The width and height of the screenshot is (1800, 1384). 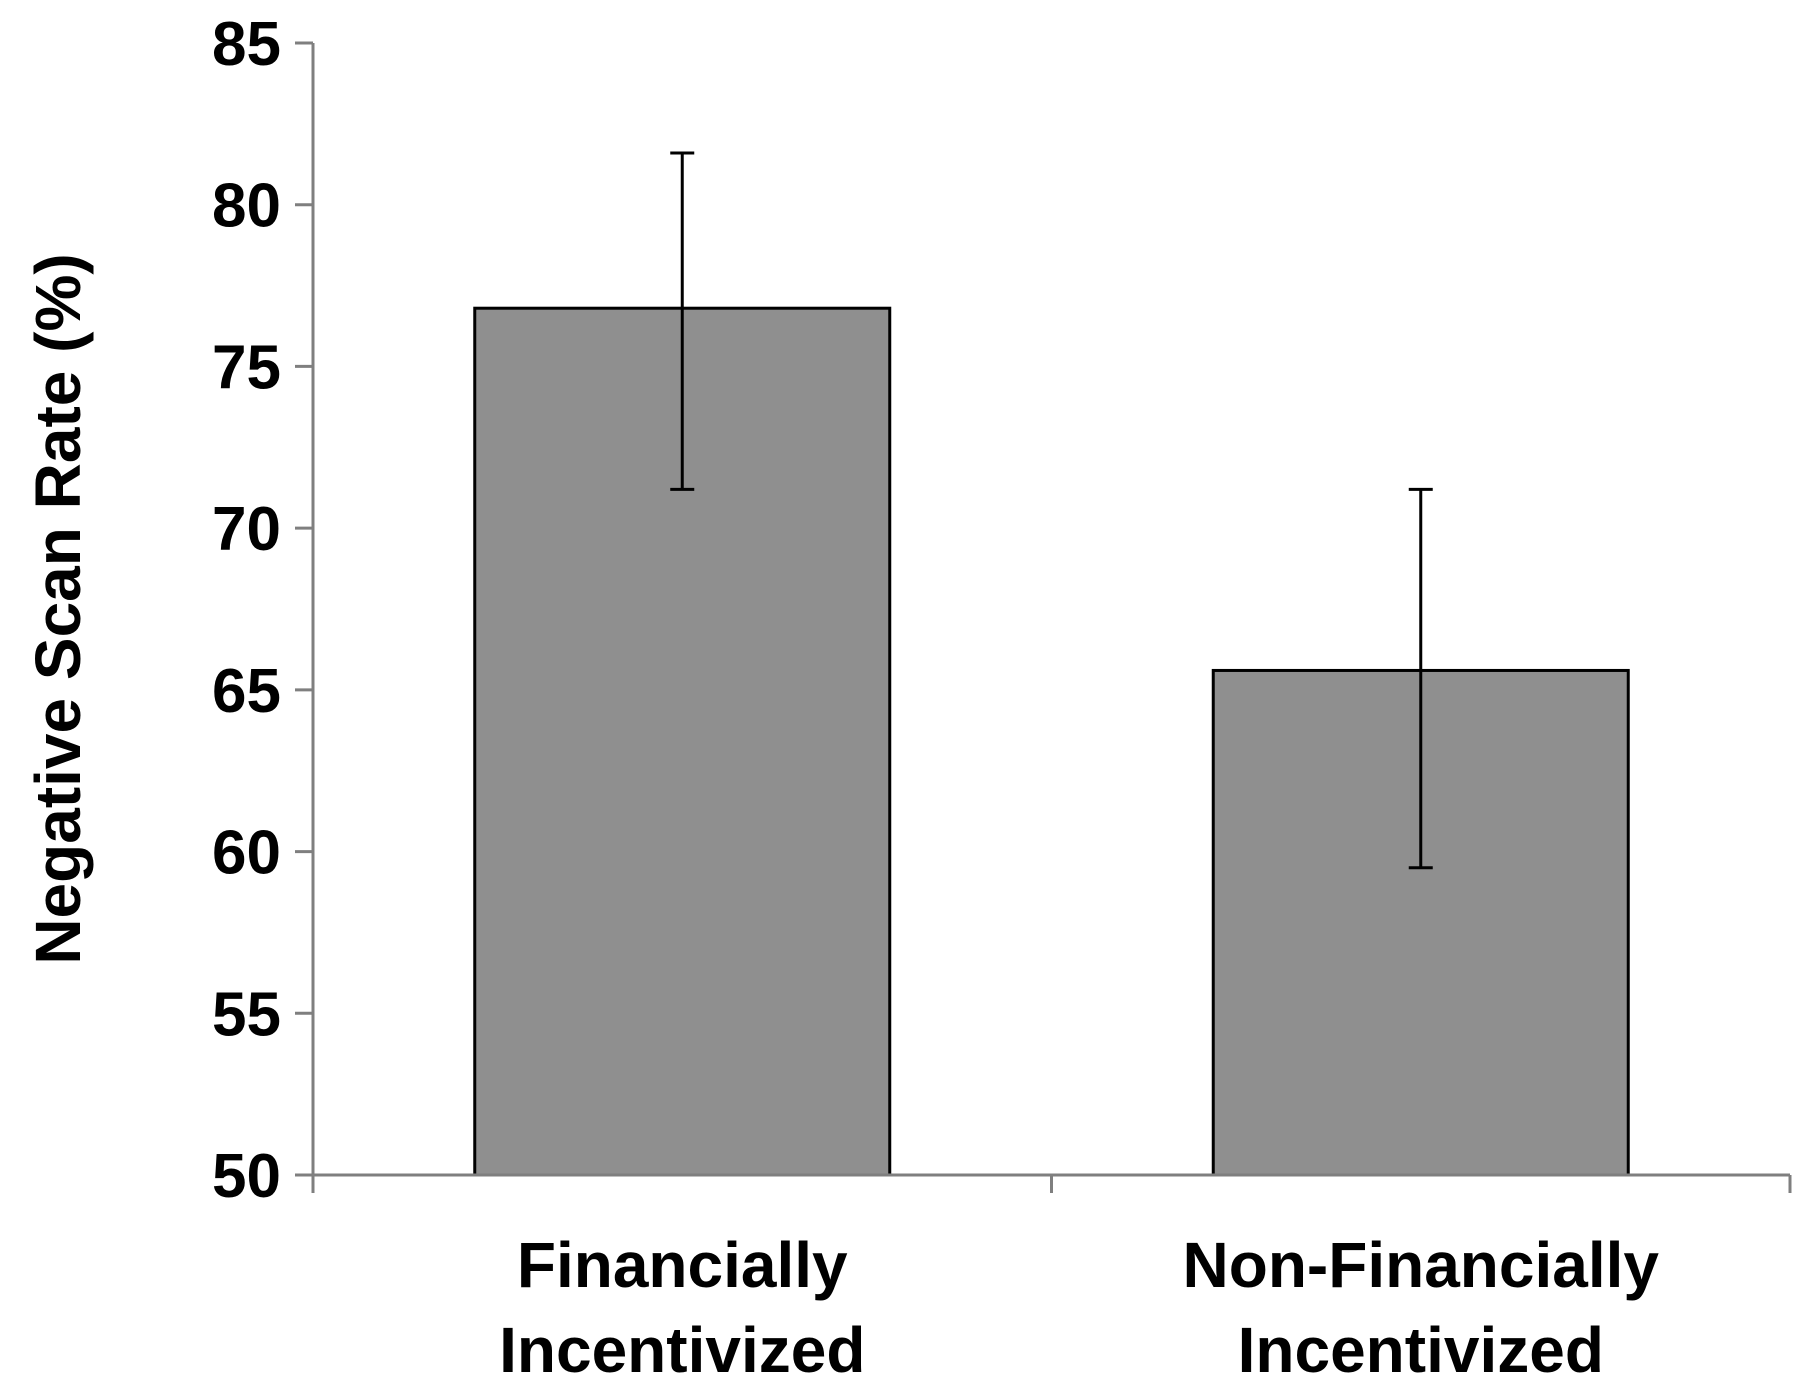 I want to click on y-tick-label: 50, so click(x=246, y=1176).